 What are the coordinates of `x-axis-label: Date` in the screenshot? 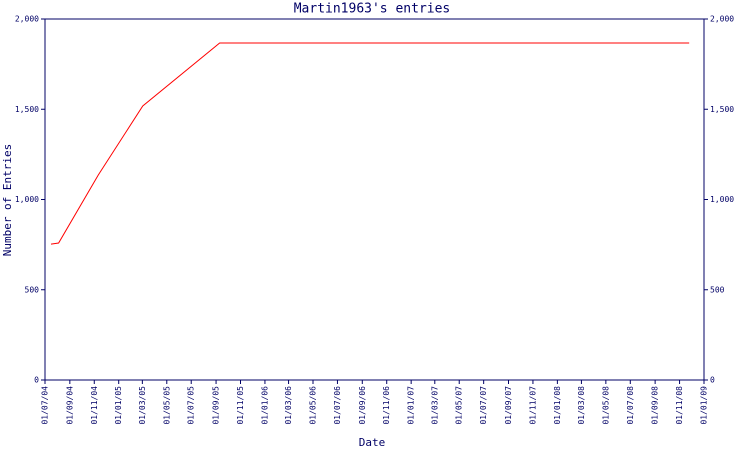 It's located at (372, 442).